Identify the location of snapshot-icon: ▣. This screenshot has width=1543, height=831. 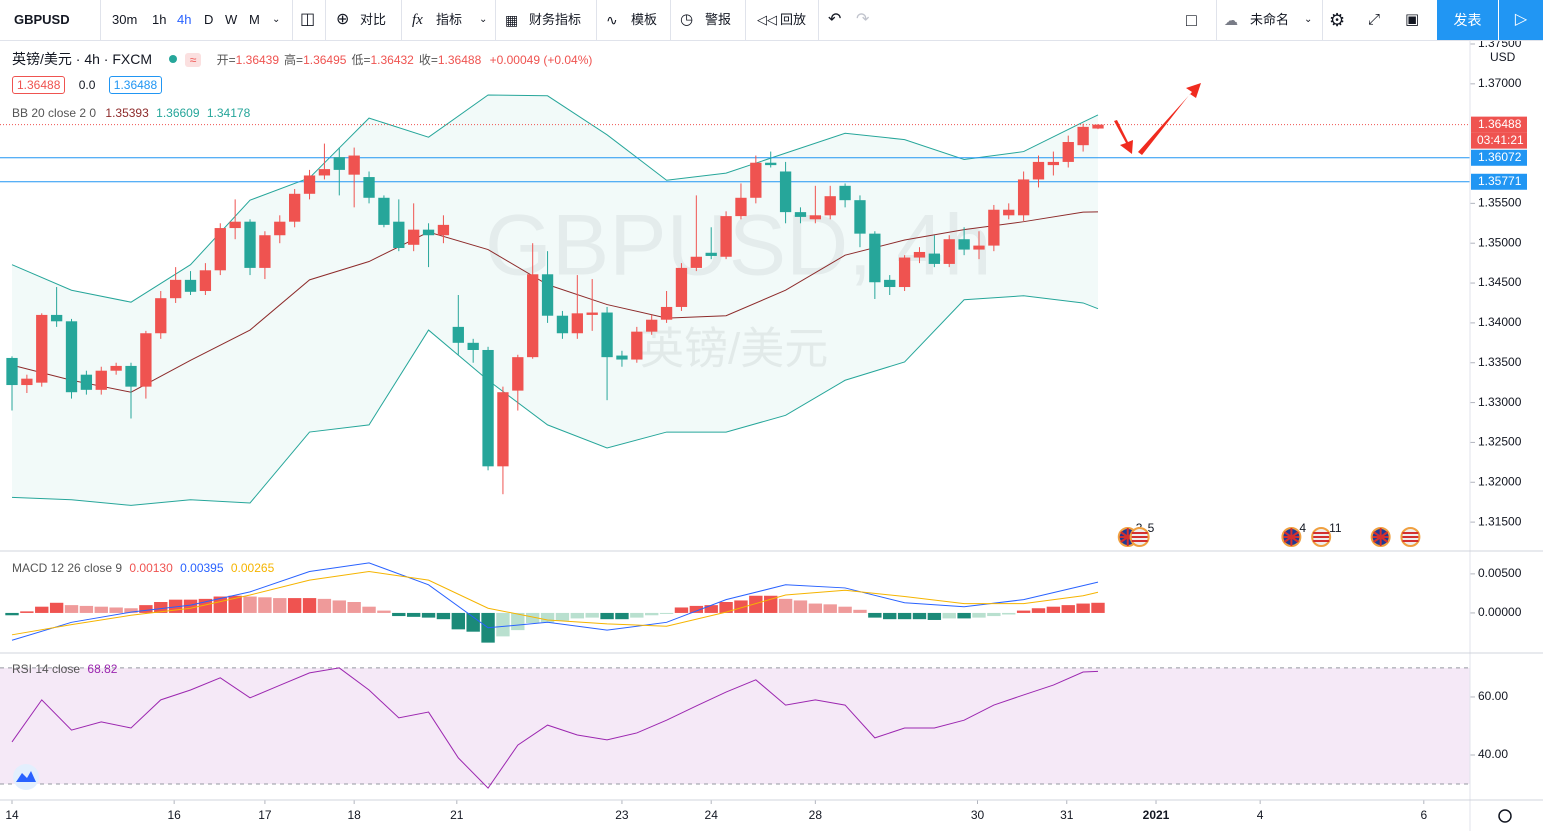
(1412, 19).